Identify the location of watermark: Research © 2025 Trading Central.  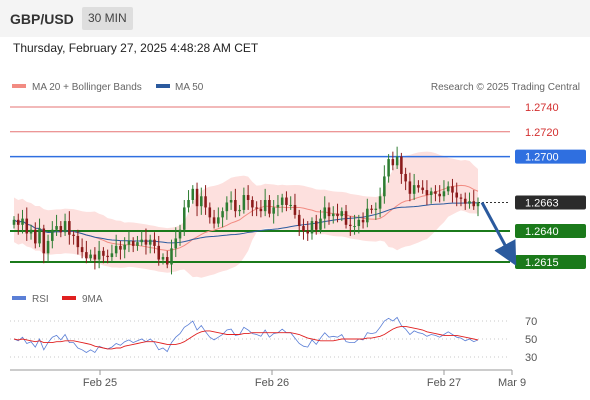
(505, 87).